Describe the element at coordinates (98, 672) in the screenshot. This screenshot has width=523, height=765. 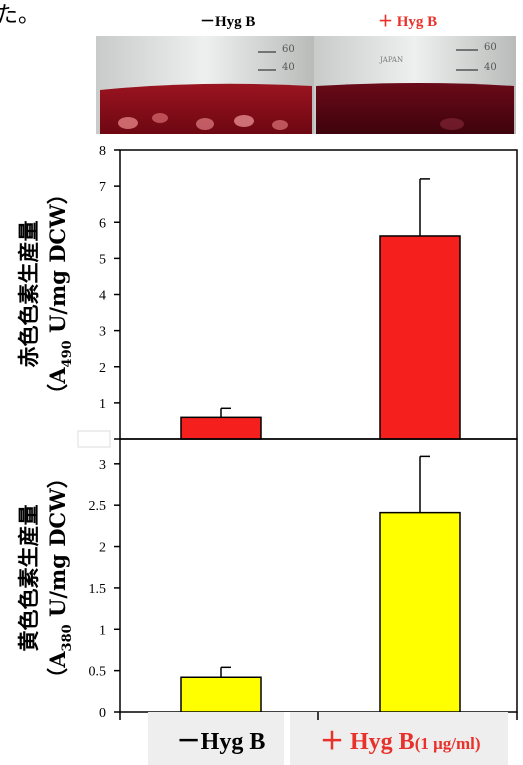
I see `y-tick-label: 0.5` at that location.